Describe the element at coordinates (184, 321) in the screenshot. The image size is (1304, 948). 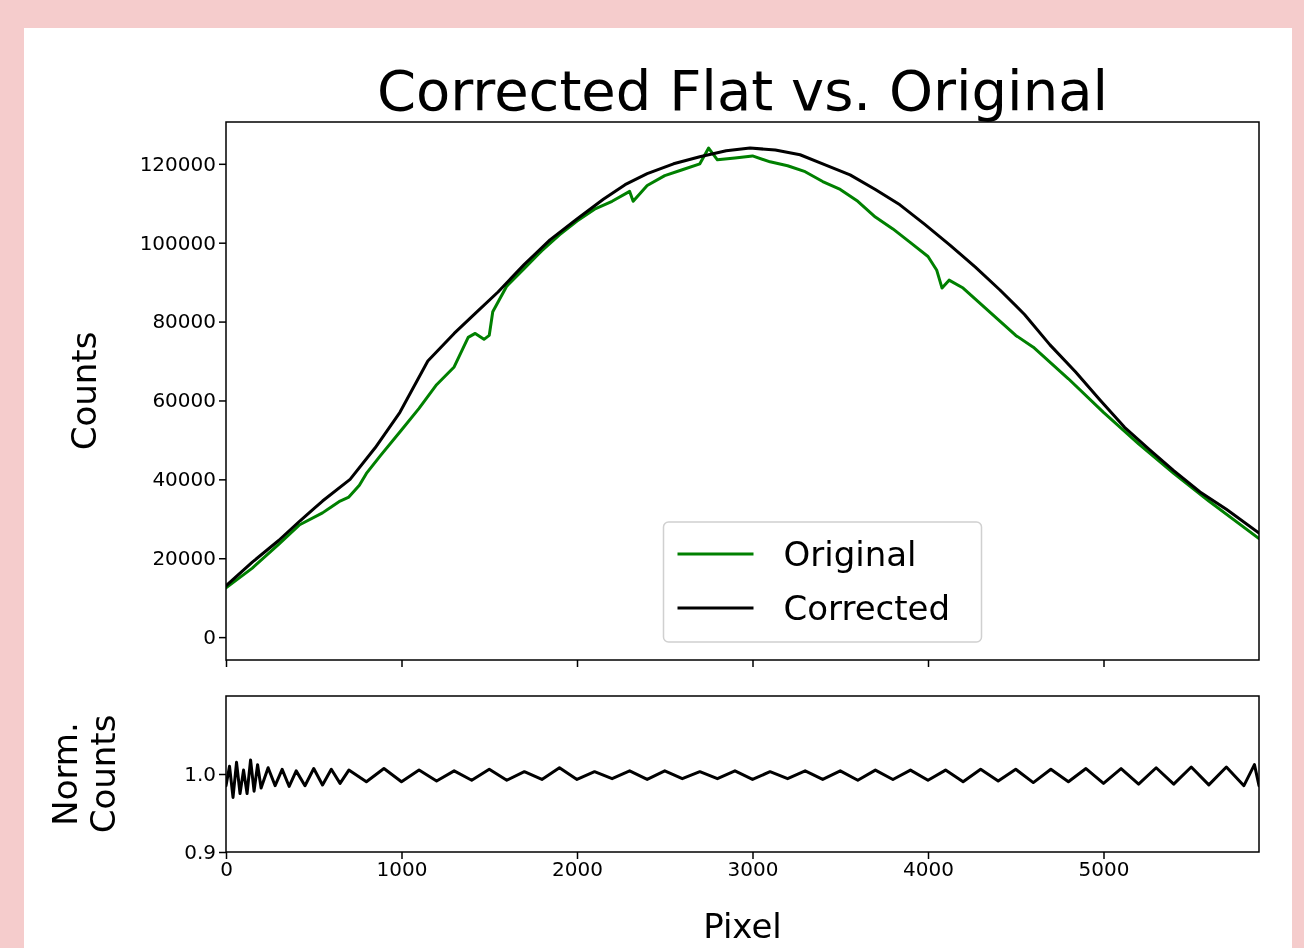
I see `y-tick-label: 80000` at that location.